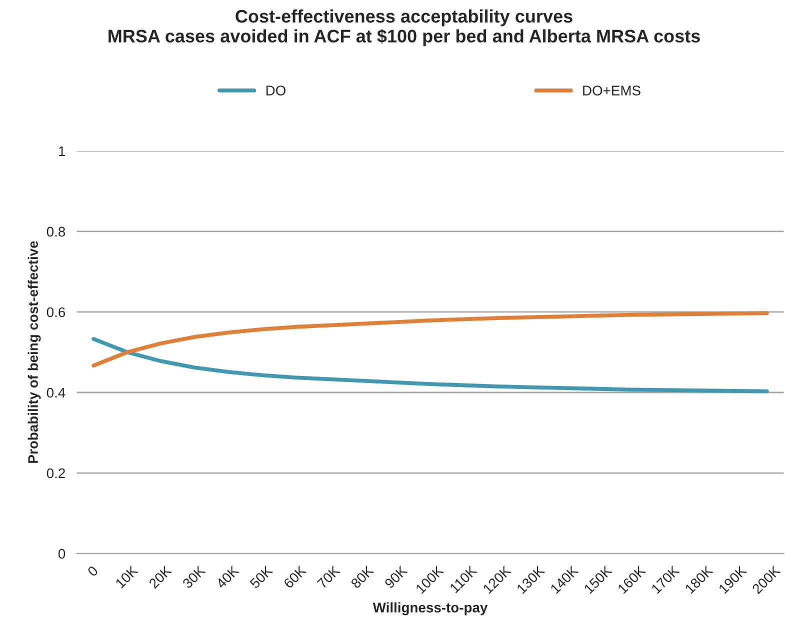 This screenshot has width=808, height=629. What do you see at coordinates (430, 609) in the screenshot?
I see `x-axis-title: Willigness-to-pay` at bounding box center [430, 609].